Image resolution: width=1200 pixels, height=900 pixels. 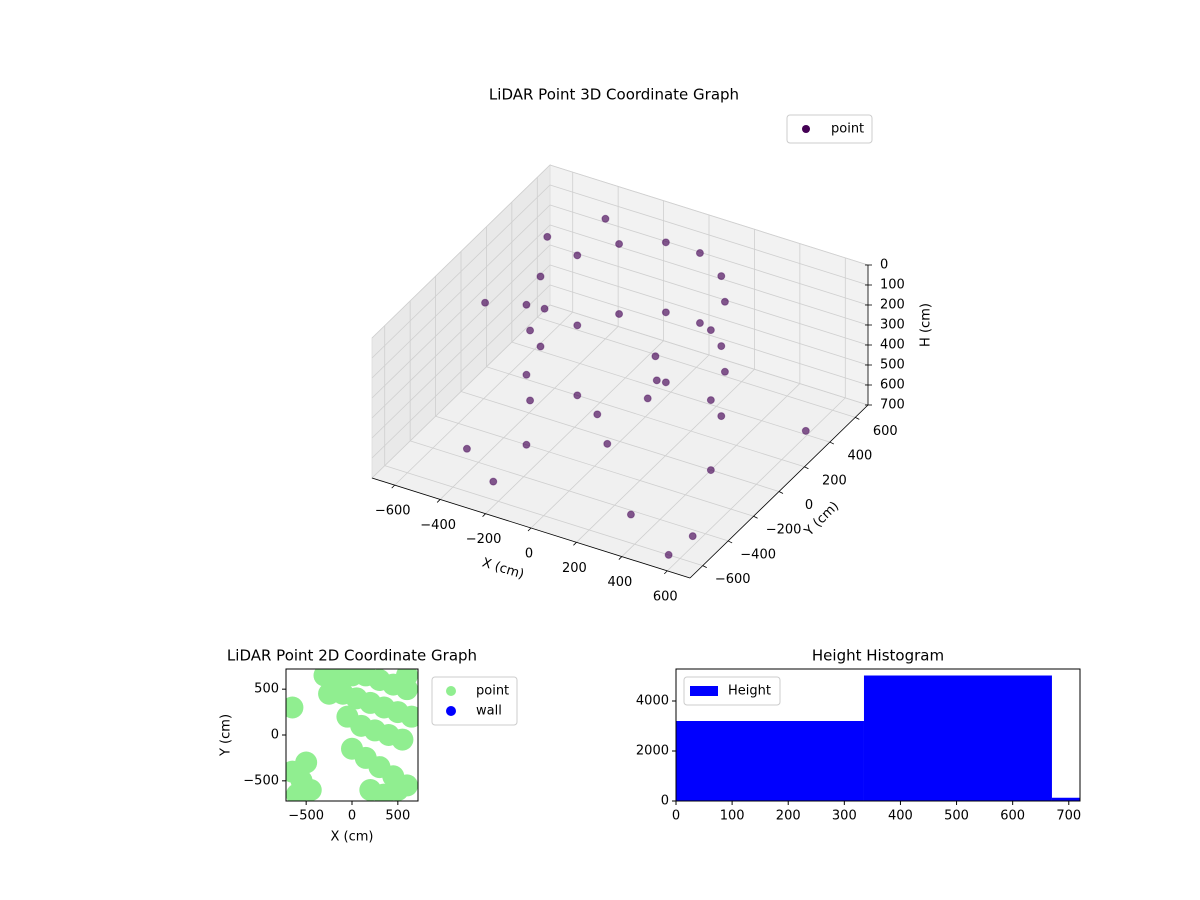 What do you see at coordinates (758, 554) in the screenshot?
I see `y-tick-label: −400` at bounding box center [758, 554].